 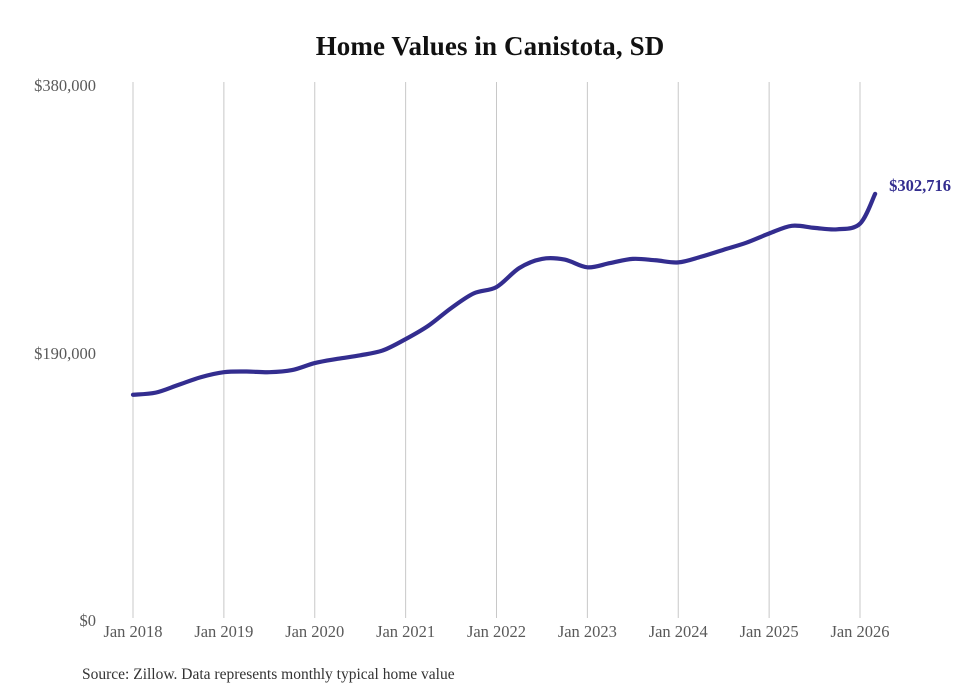 What do you see at coordinates (860, 631) in the screenshot?
I see `x-axis-tick-label: Jan 2026` at bounding box center [860, 631].